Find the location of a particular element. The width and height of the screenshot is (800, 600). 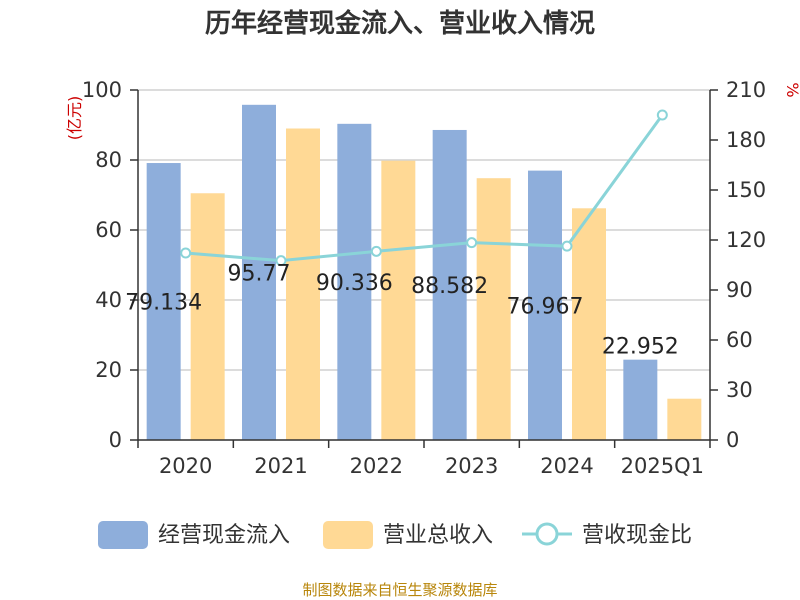

ratio-line-path is located at coordinates (424, 188).